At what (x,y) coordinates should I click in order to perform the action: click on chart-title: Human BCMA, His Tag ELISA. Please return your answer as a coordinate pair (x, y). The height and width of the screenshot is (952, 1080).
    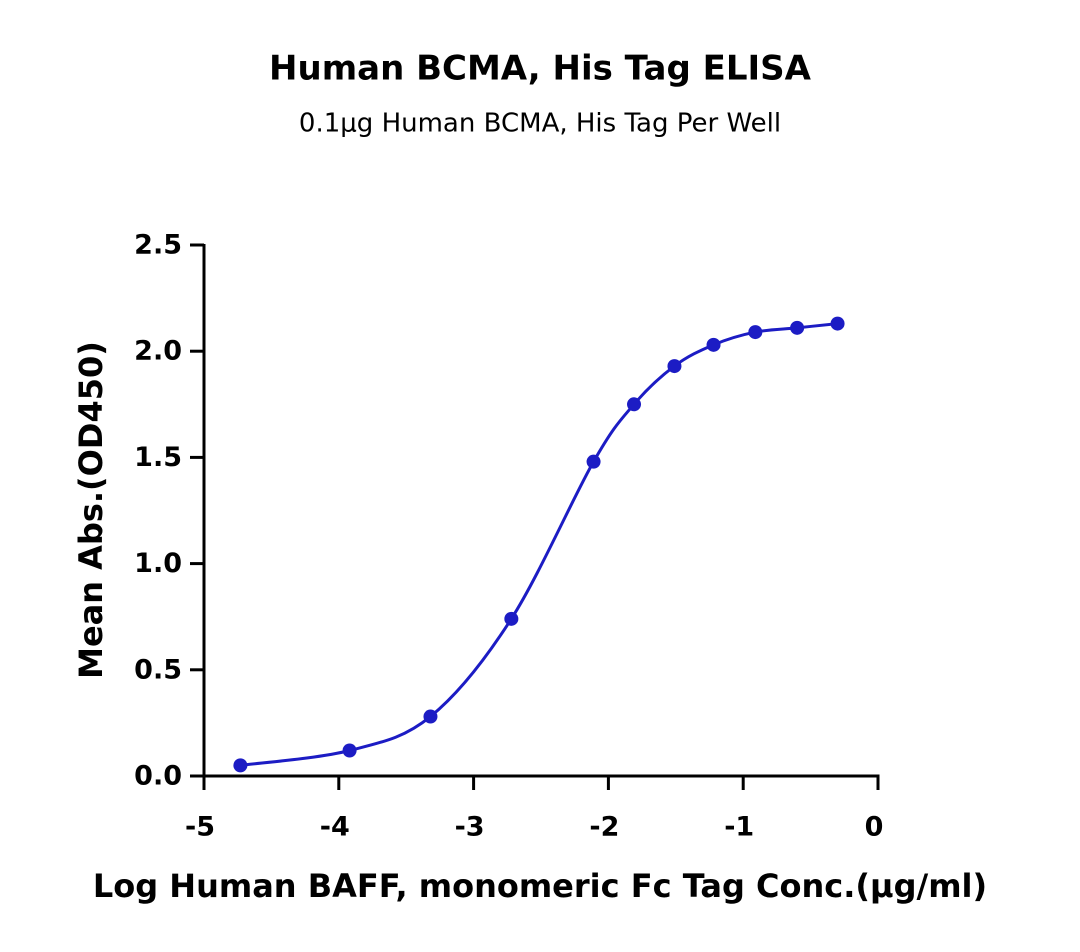
    Looking at the image, I should click on (540, 69).